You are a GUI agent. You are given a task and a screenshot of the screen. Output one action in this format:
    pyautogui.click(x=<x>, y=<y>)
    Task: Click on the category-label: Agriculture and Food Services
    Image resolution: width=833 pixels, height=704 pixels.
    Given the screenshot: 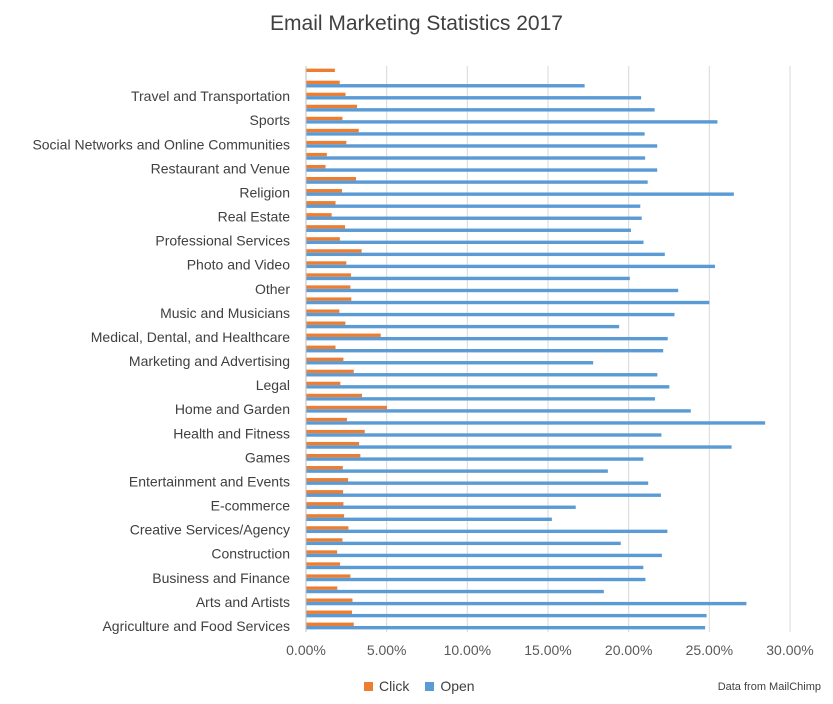 What is the action you would take?
    pyautogui.click(x=196, y=626)
    